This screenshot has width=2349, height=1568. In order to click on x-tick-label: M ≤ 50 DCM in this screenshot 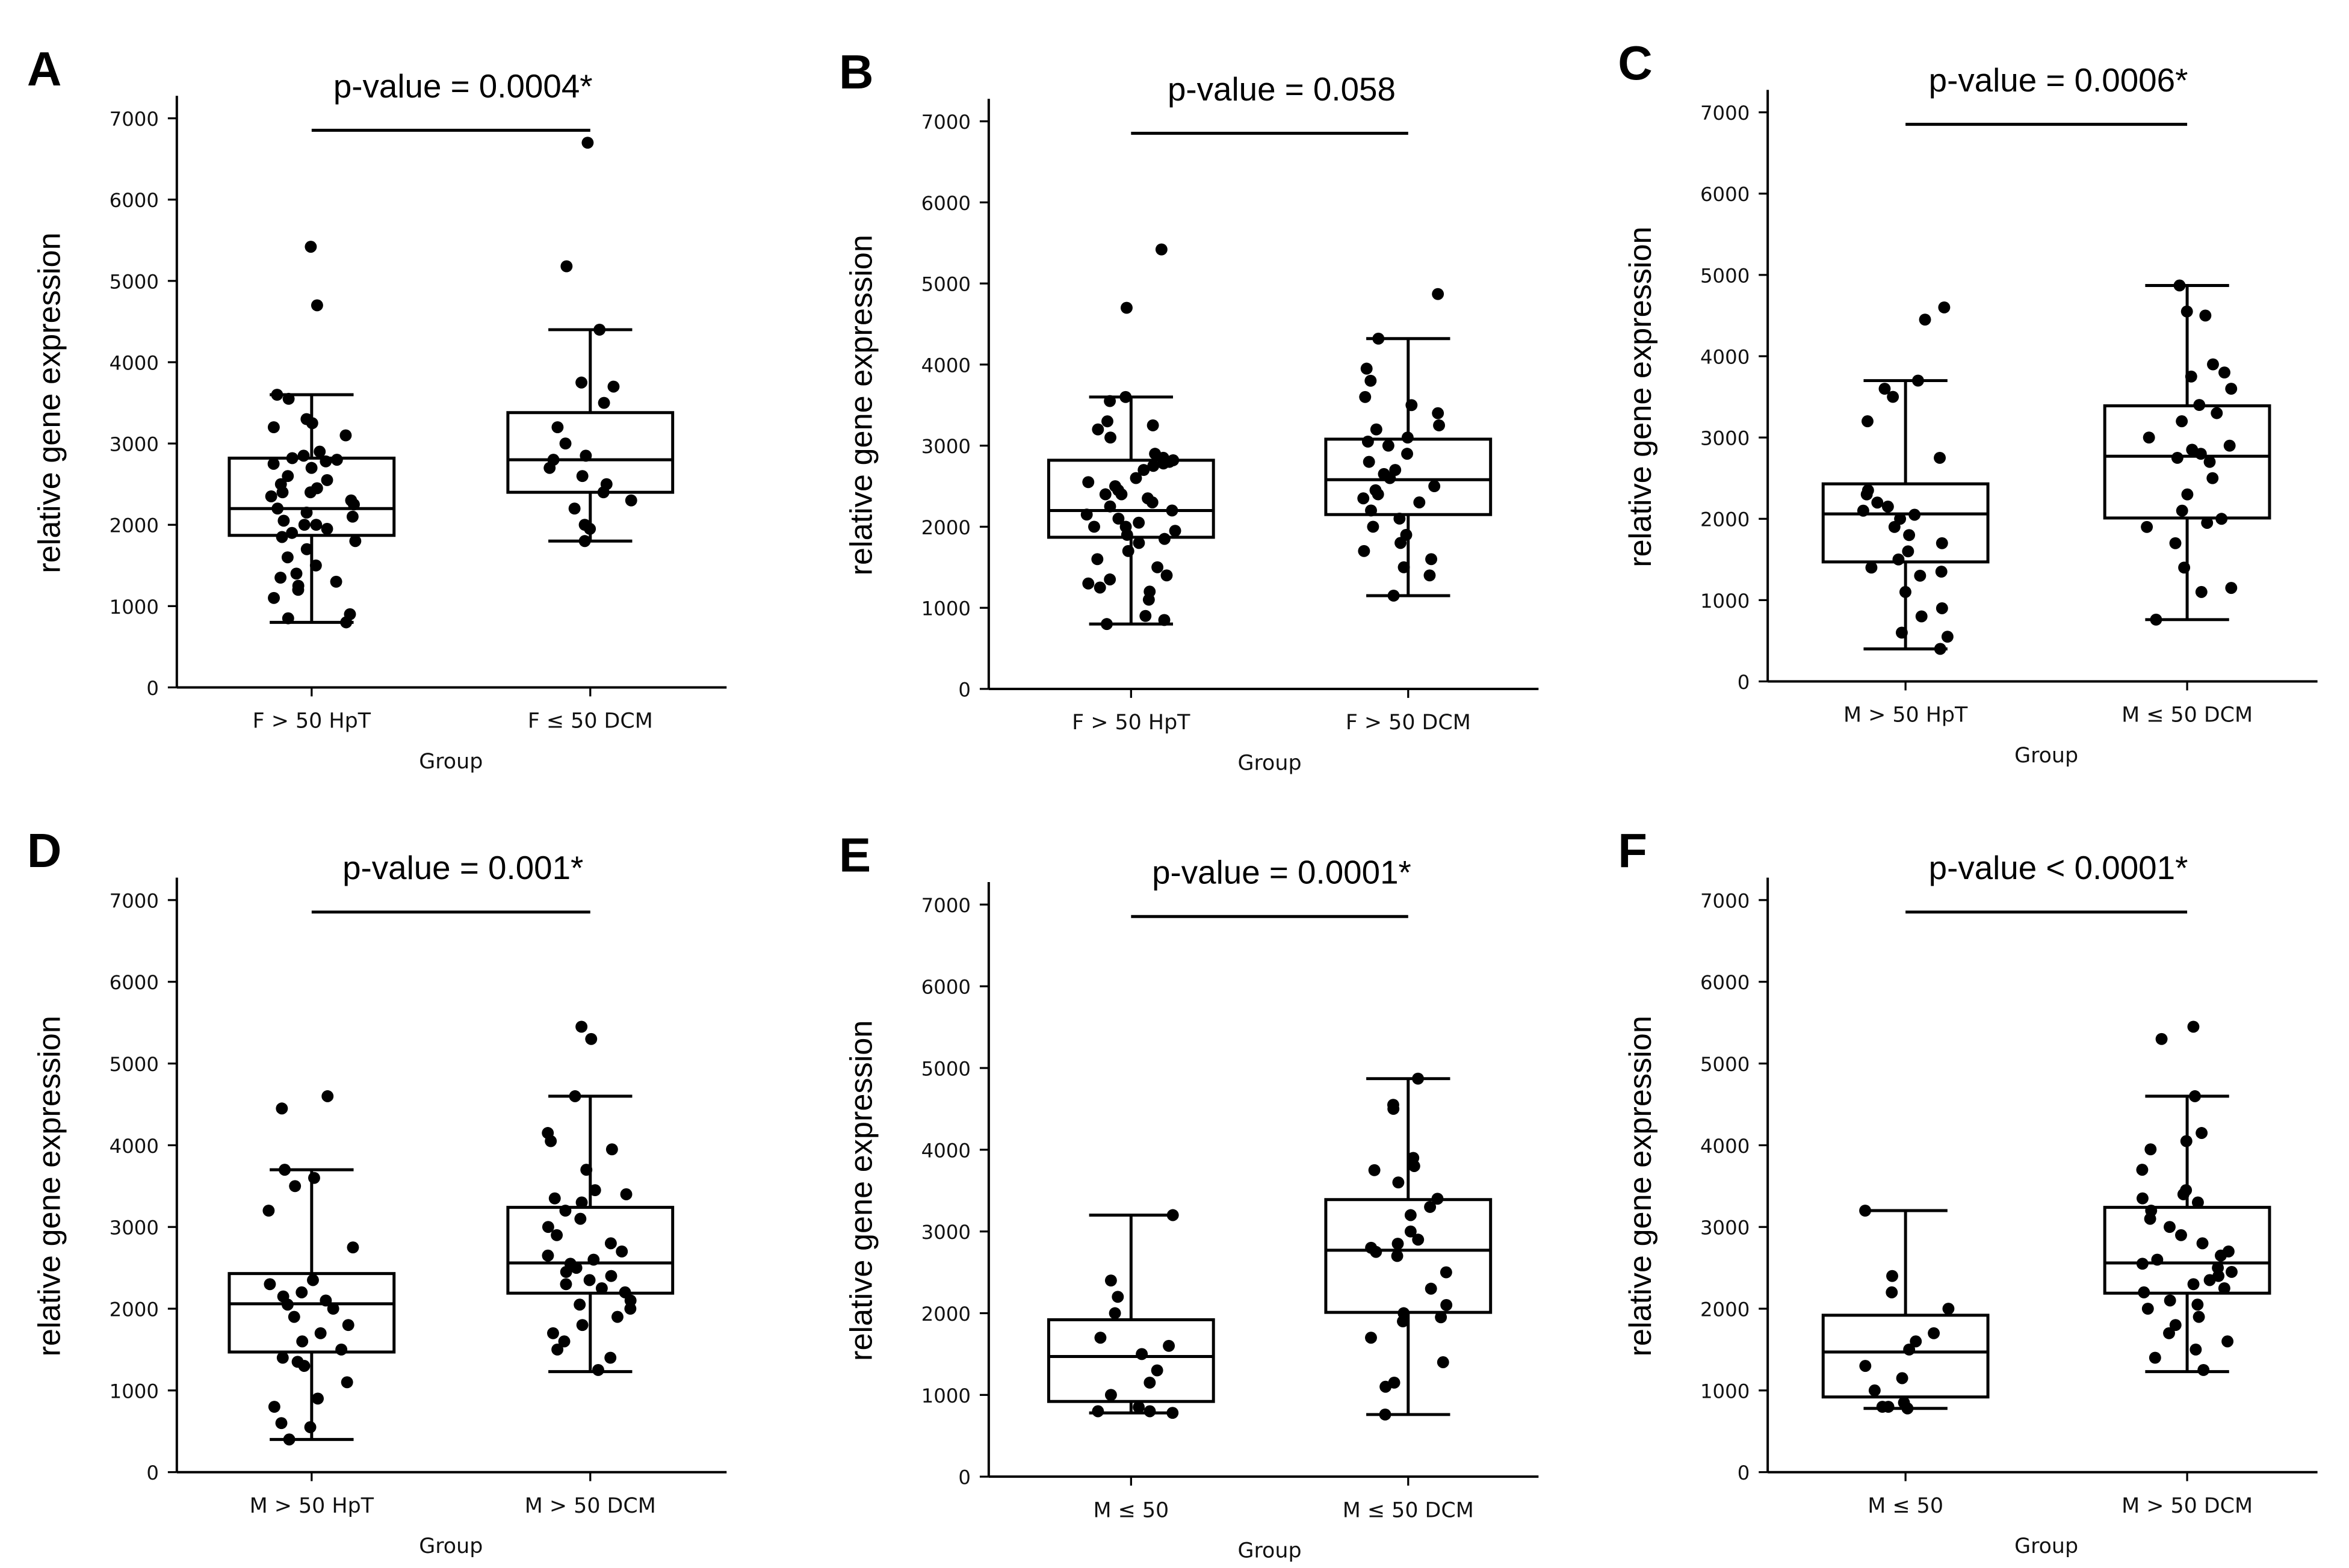, I will do `click(2187, 715)`.